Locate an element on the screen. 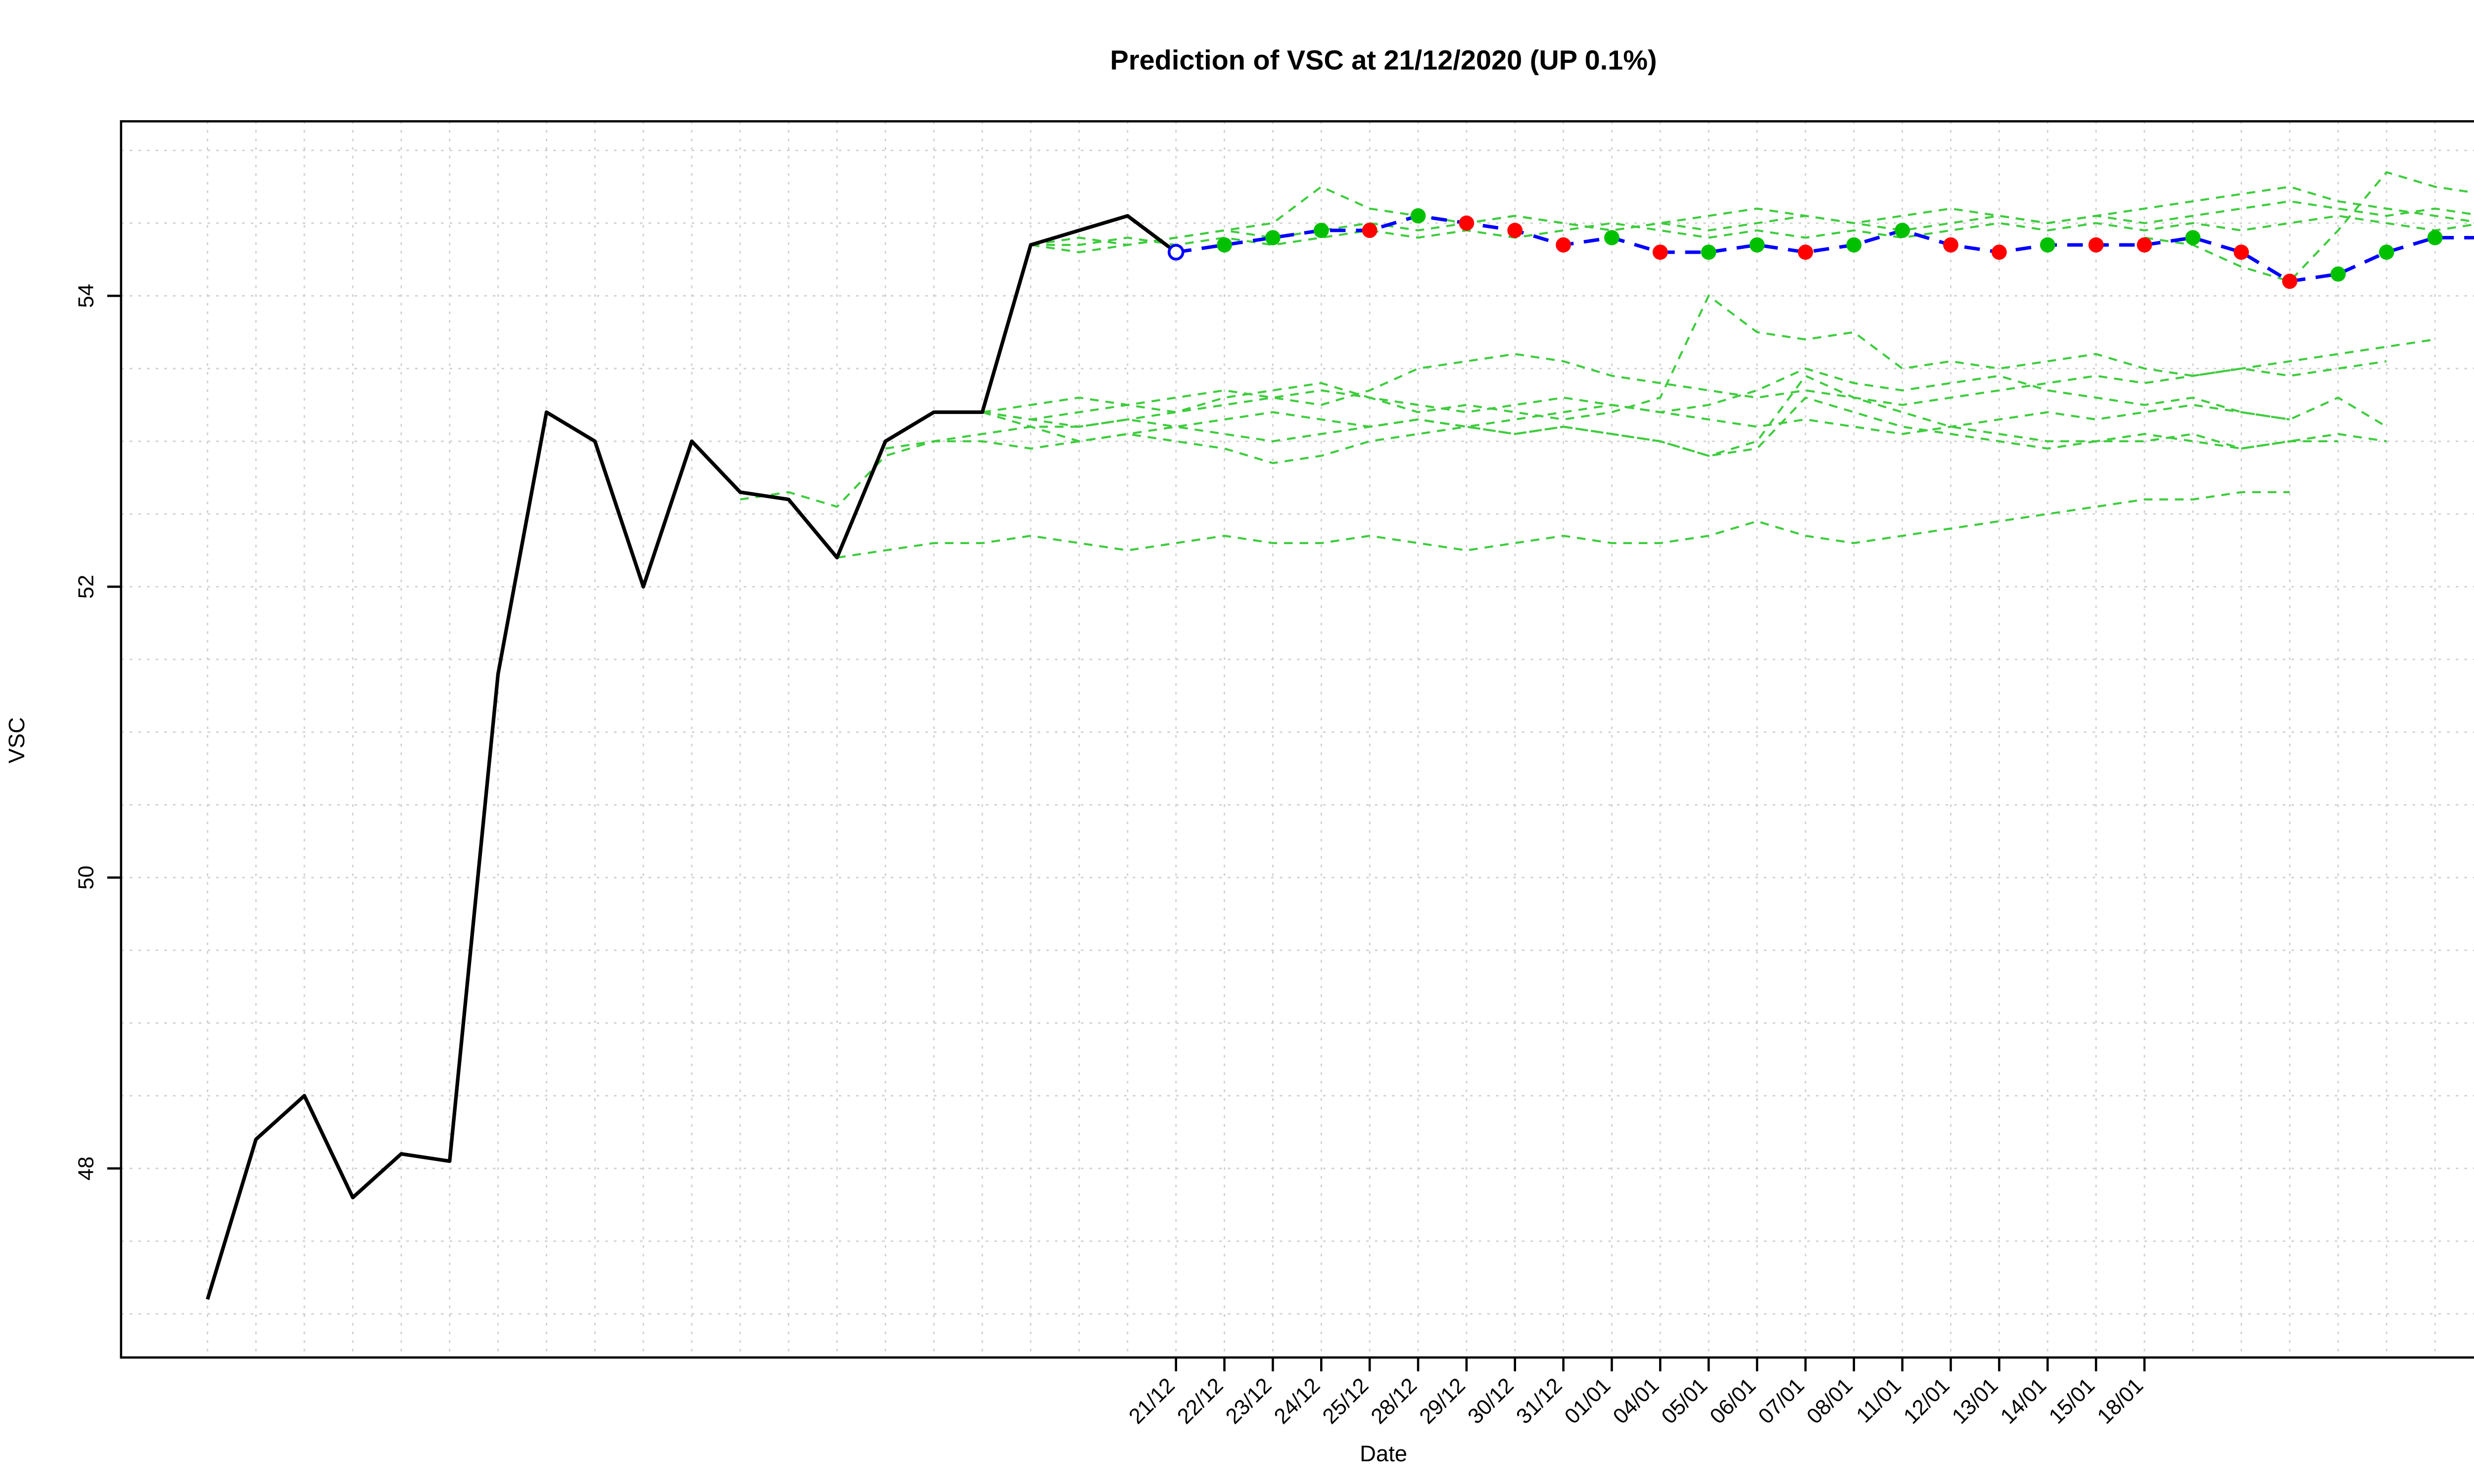 This screenshot has width=2474, height=1484. x-tick-label: 13/01 is located at coordinates (1976, 1401).